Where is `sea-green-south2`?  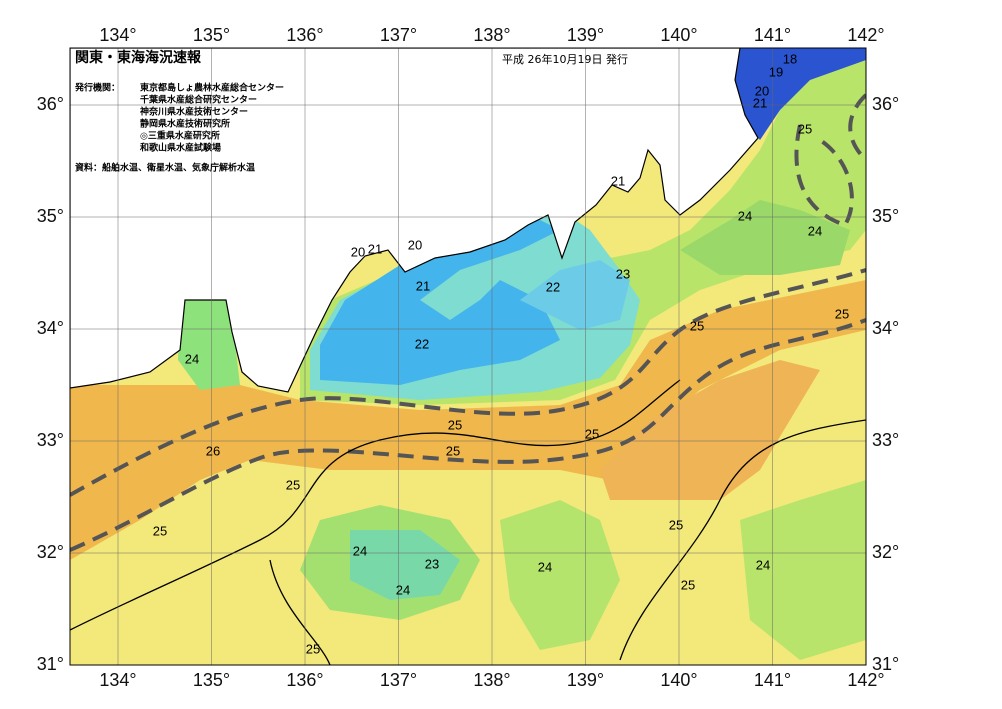
sea-green-south2 is located at coordinates (560, 575).